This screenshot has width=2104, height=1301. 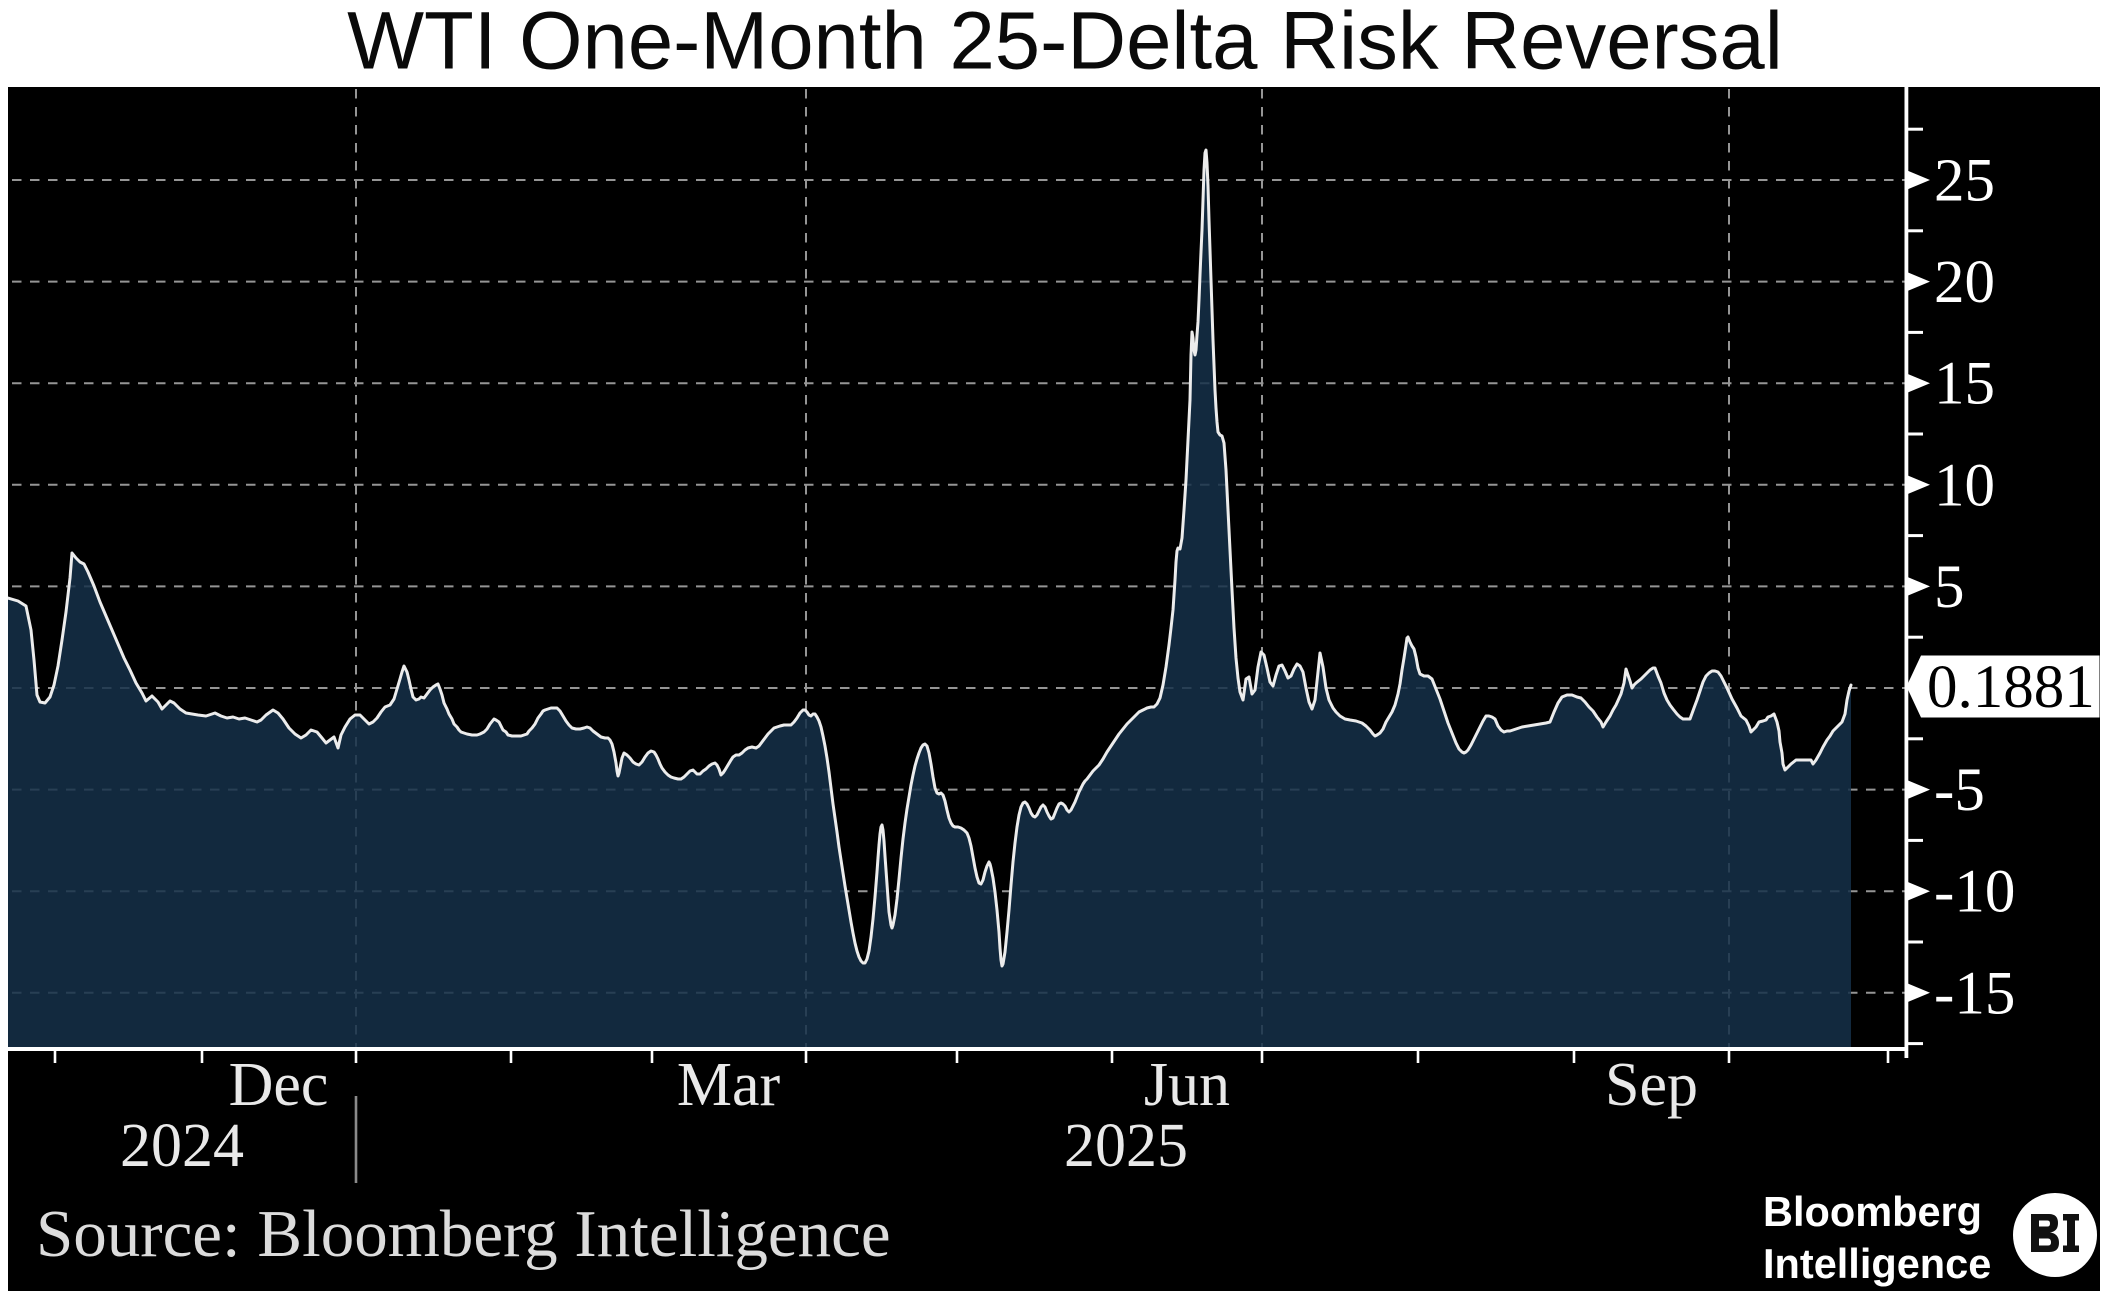 I want to click on svg-text: Source: Bloomberg Intelligence, so click(x=463, y=1234).